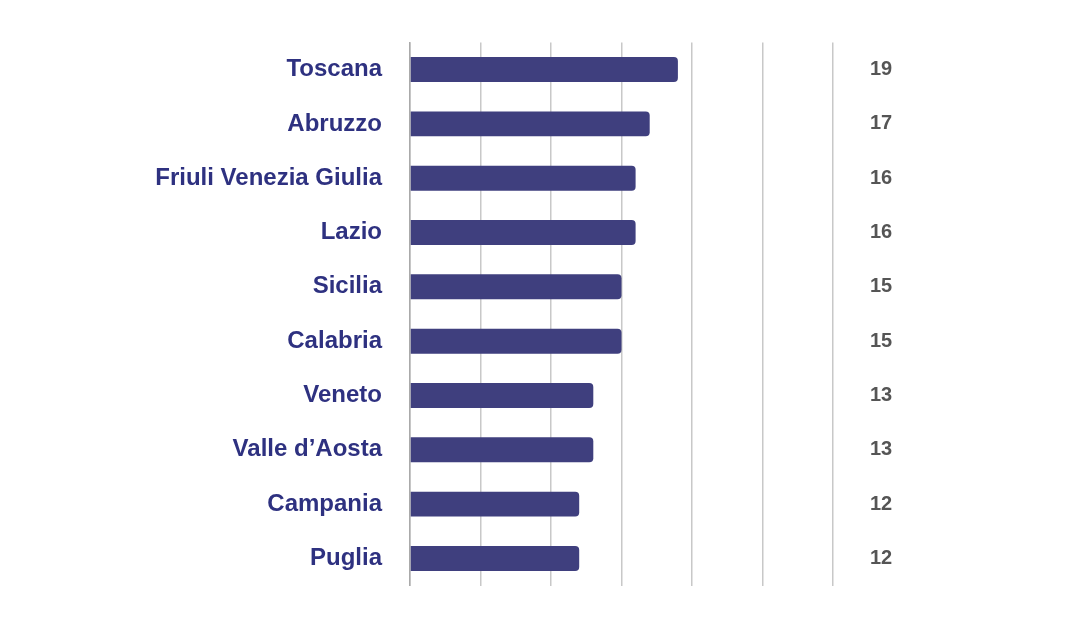  I want to click on y-tick-label: Puglia, so click(346, 557).